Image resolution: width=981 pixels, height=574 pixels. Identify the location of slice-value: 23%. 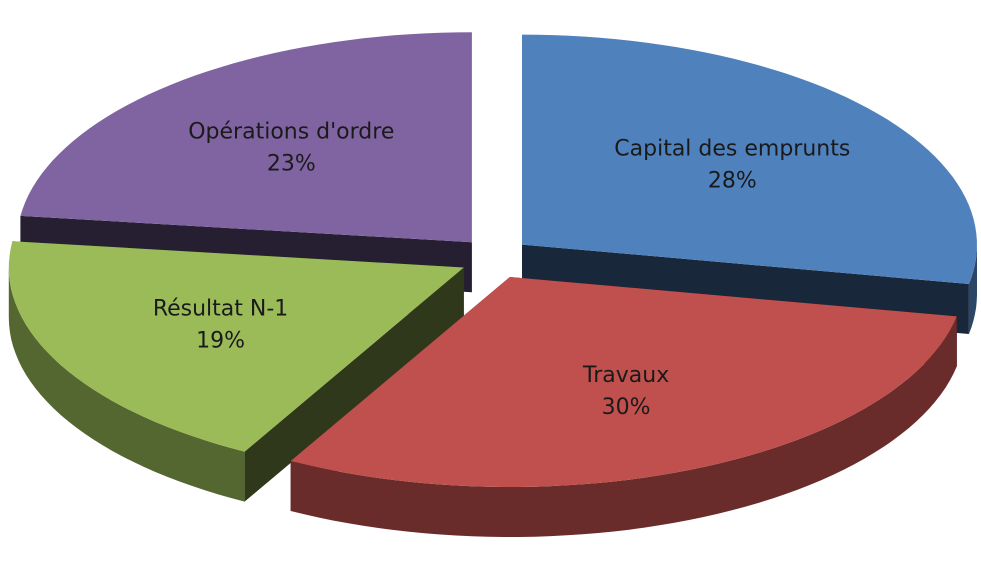
(291, 164).